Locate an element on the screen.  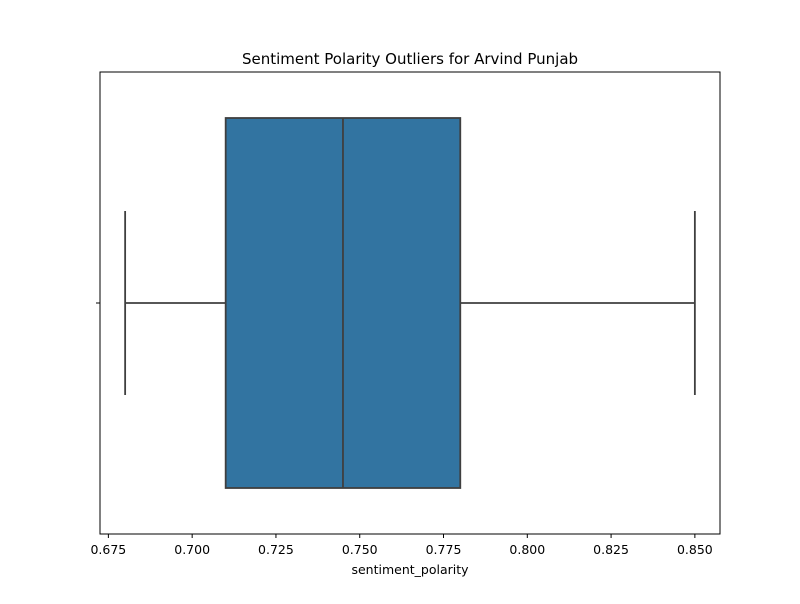
x-tick-label: 0.725 is located at coordinates (276, 549).